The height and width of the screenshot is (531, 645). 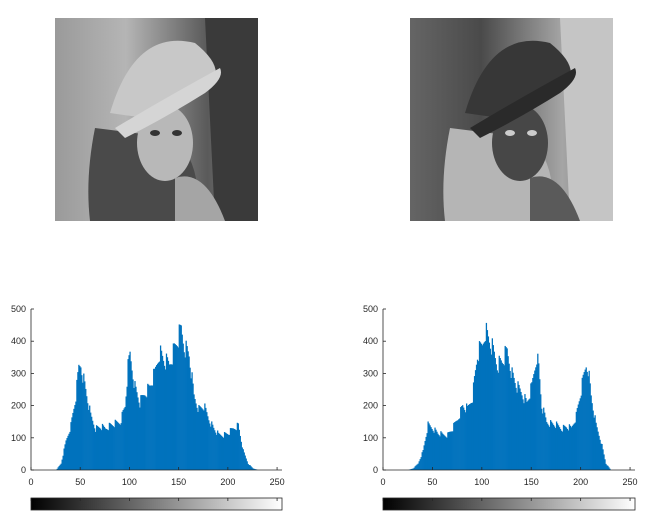 What do you see at coordinates (531, 482) in the screenshot?
I see `x-tick-label: 150` at bounding box center [531, 482].